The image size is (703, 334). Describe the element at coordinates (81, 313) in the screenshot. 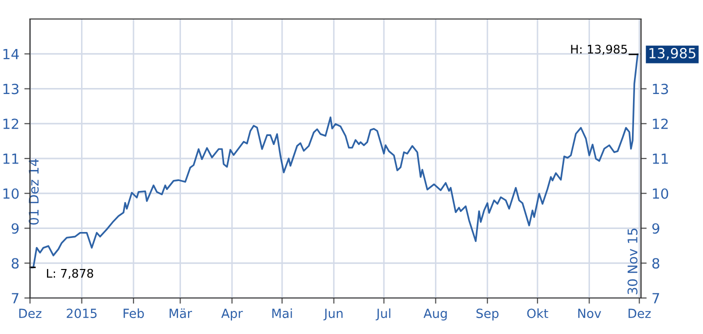

I see `x-tick-label: 2015` at that location.